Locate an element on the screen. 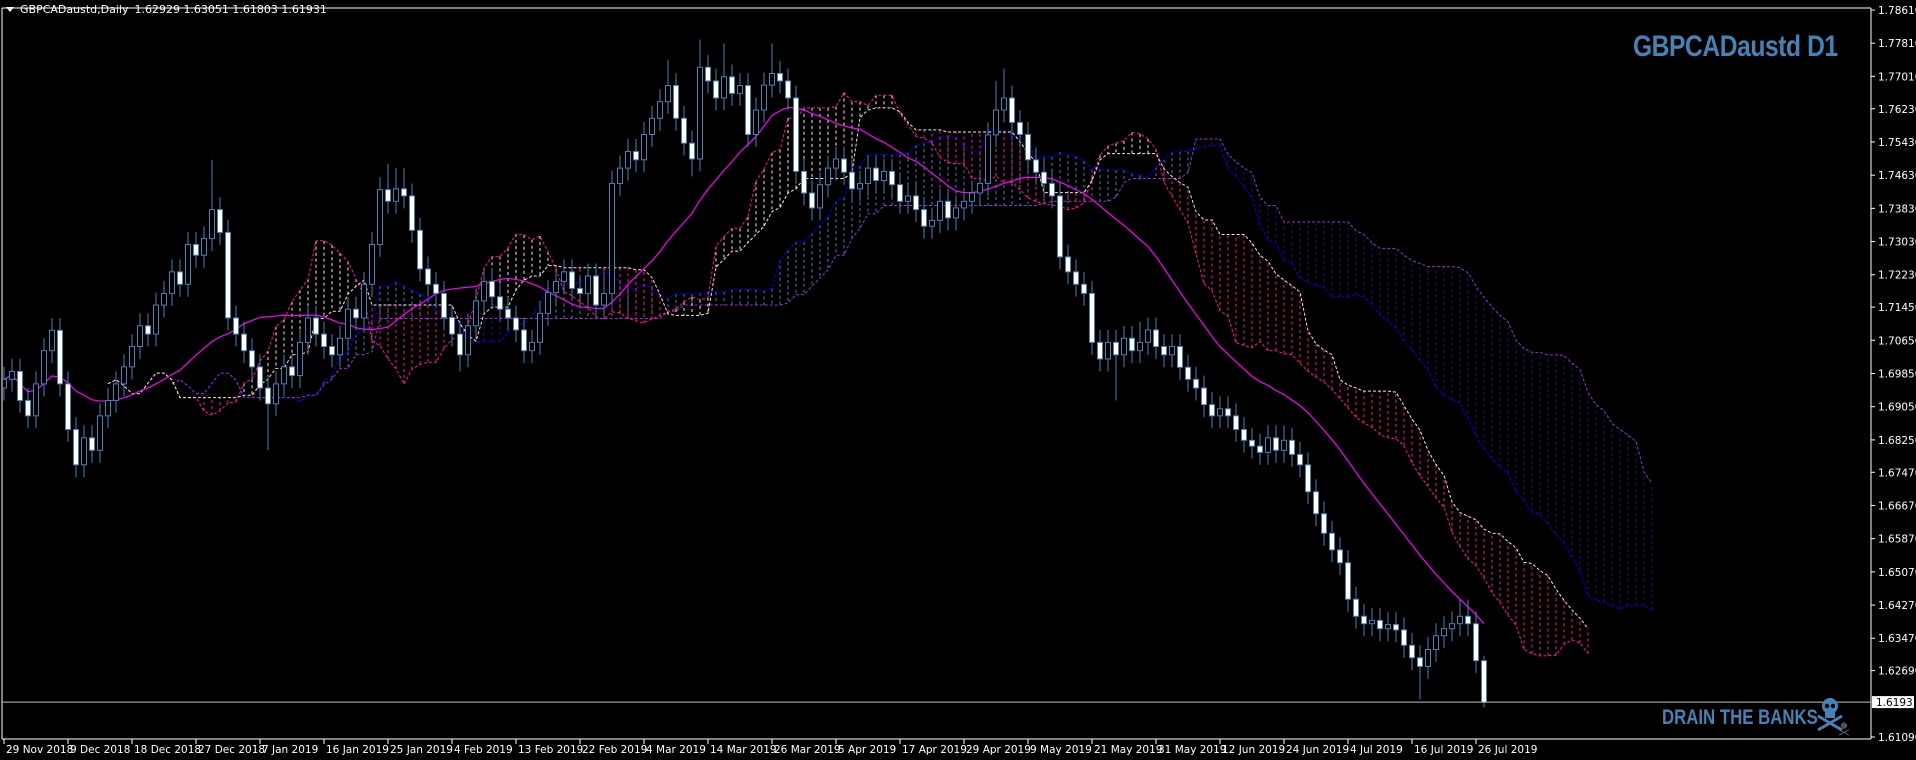  price-tick-label: 1.77810 is located at coordinates (1897, 44).